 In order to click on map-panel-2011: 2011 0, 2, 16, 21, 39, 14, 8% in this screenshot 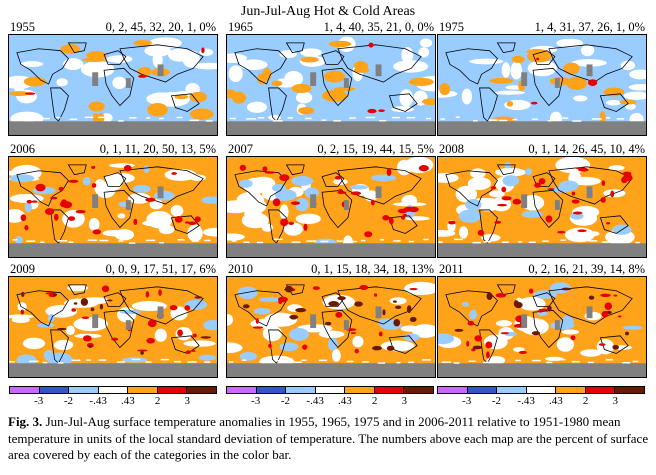, I will do `click(542, 320)`.